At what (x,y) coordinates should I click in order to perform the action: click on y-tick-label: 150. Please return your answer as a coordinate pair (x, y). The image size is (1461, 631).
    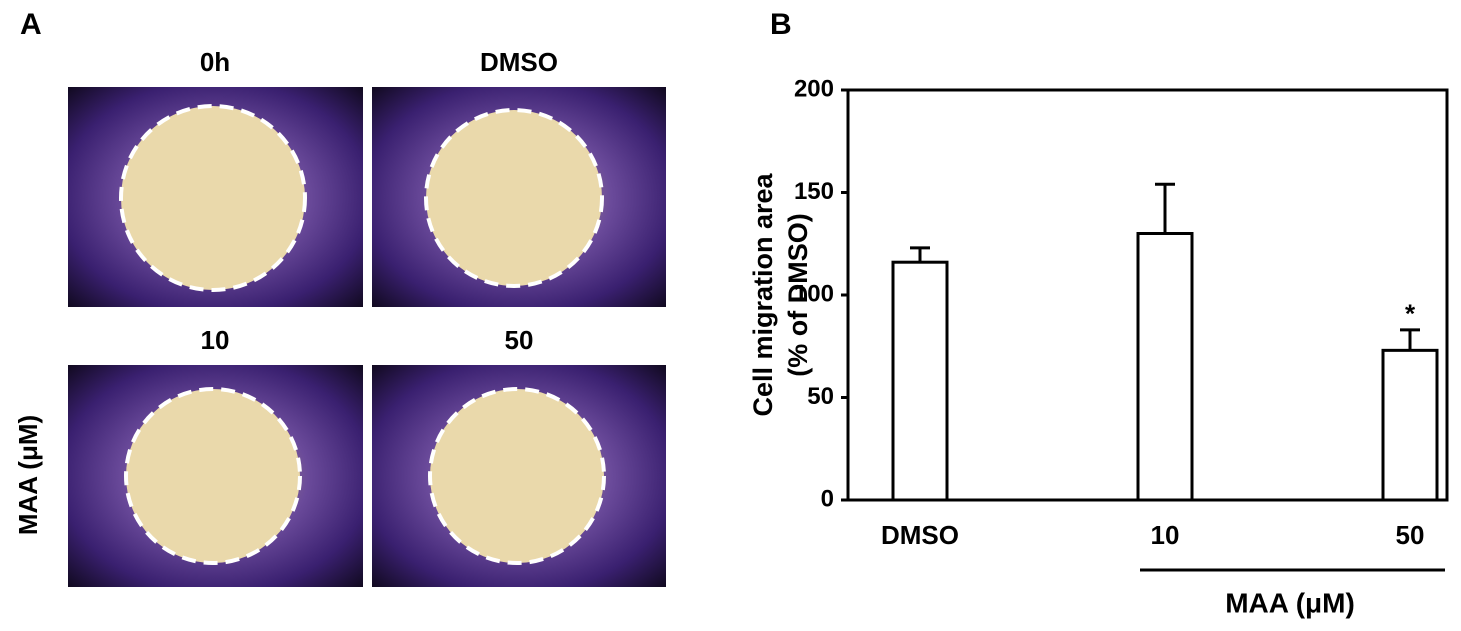
    Looking at the image, I should click on (814, 191).